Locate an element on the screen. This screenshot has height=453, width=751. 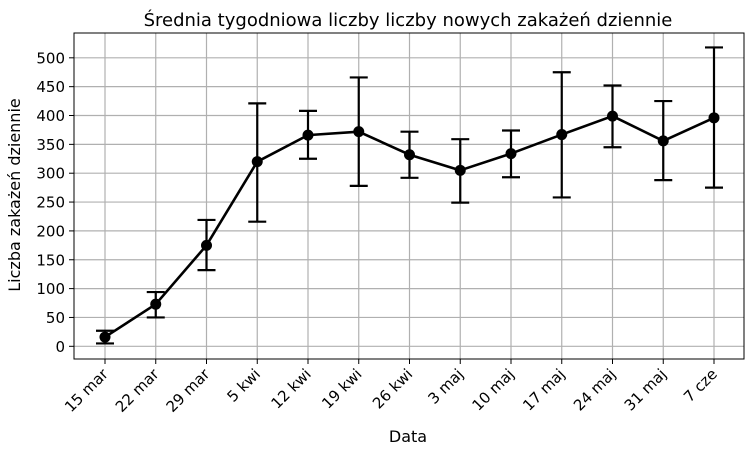
y-tick-label: 300 is located at coordinates (50, 174).